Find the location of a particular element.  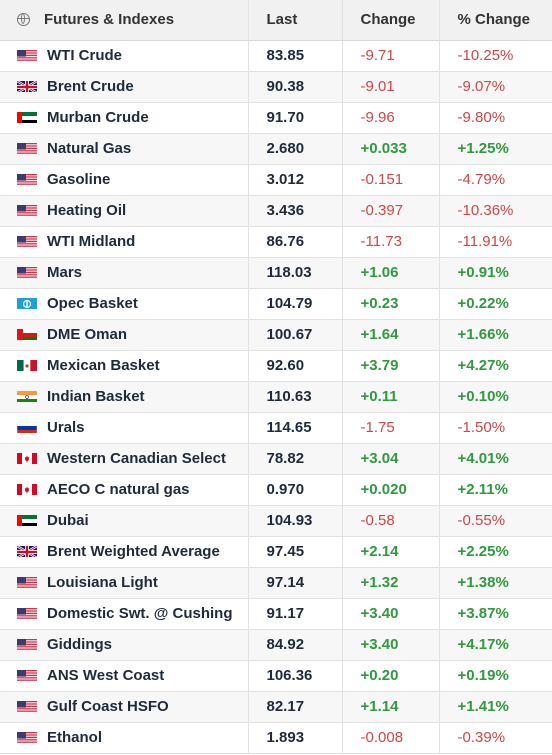

instrument-cell: Indian Basket is located at coordinates (124, 397).